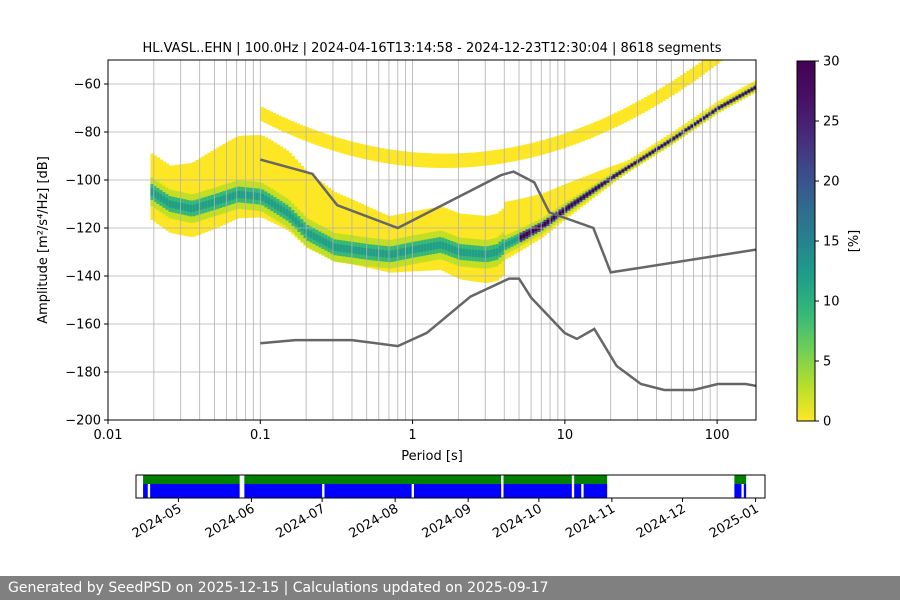  I want to click on colorbar-ticks: 0 5 10 15 20 25 30, so click(827, 242).